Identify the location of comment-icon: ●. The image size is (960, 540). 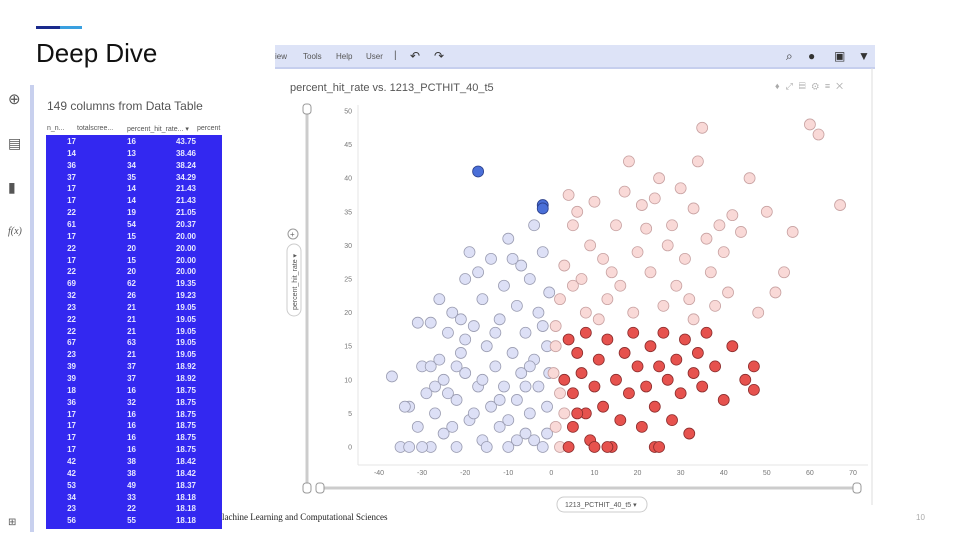
(812, 56).